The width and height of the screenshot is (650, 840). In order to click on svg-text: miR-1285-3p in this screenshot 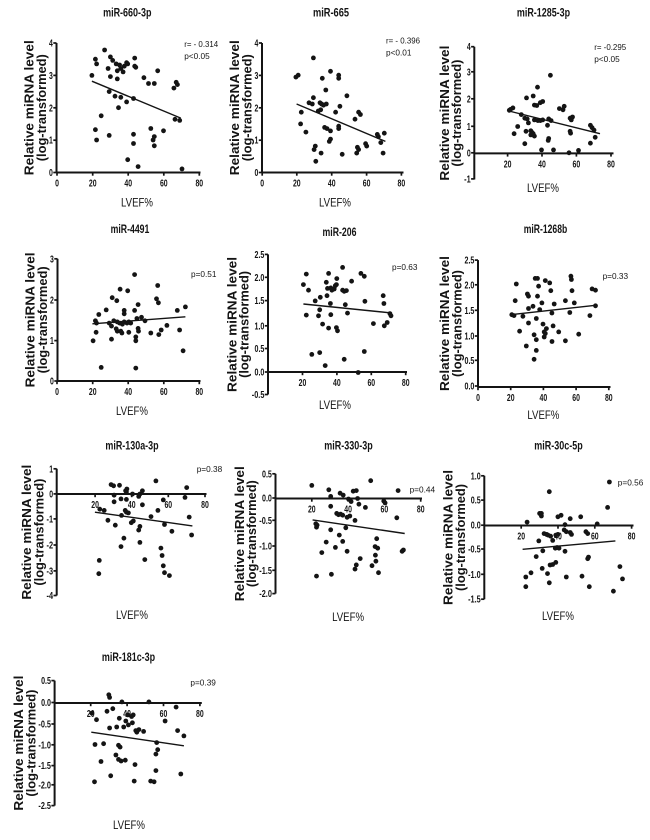, I will do `click(543, 14)`.